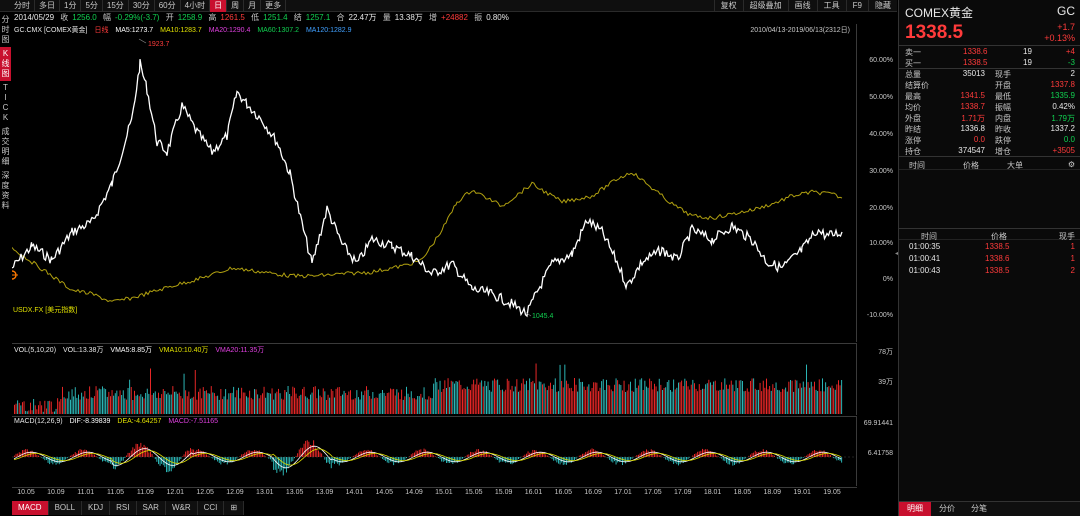  What do you see at coordinates (897, 253) in the screenshot?
I see `collapse-panel-icon: ◀` at bounding box center [897, 253].